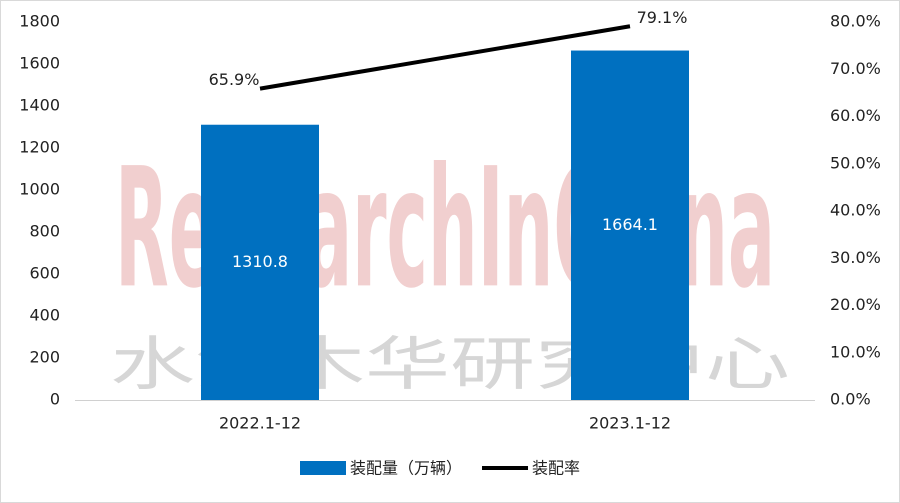 The image size is (900, 503). I want to click on y-tick-label: 1800, so click(39, 21).